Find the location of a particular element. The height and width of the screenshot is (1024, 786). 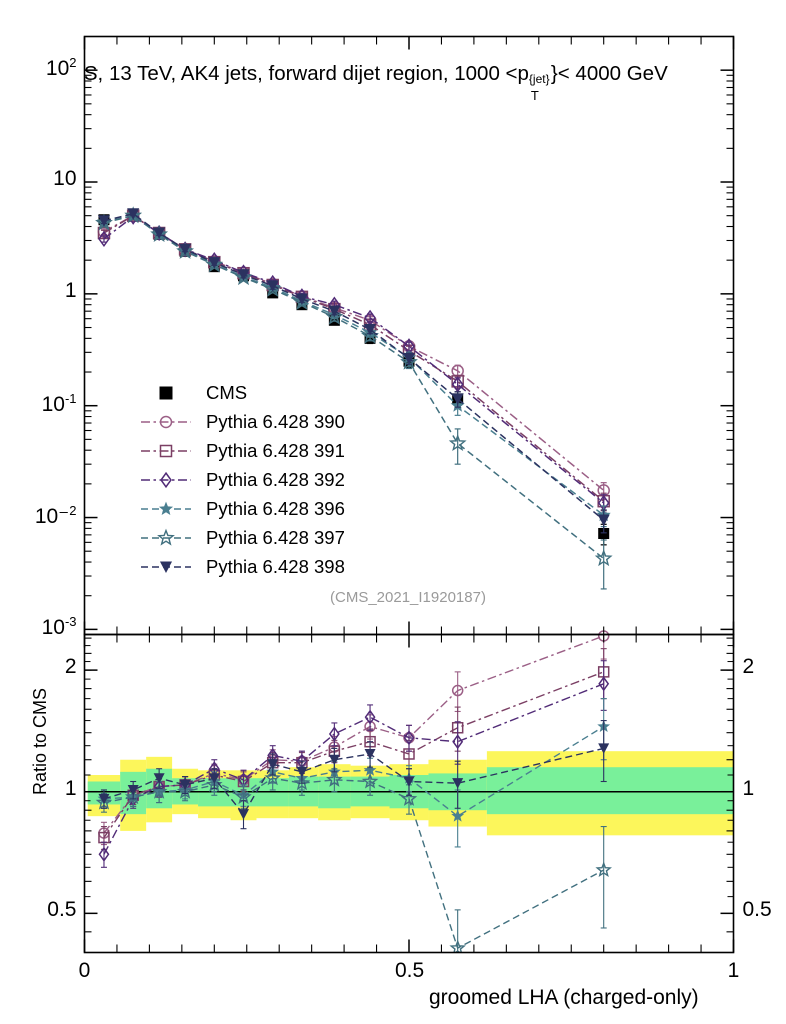

analysis-id-watermark: (CMS_2021_I1920187) is located at coordinates (408, 597).